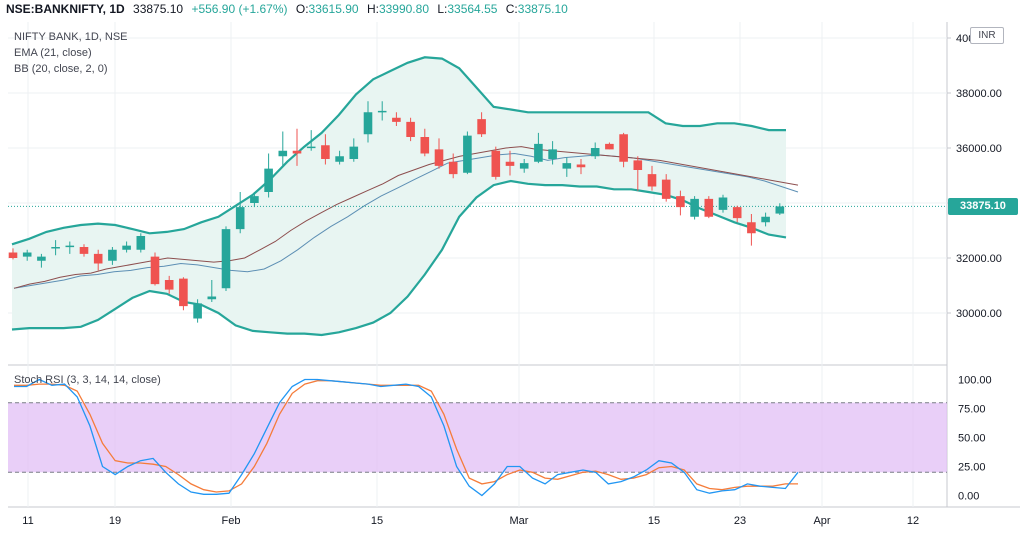  I want to click on legend-ema: EMA (21, close), so click(53, 53).